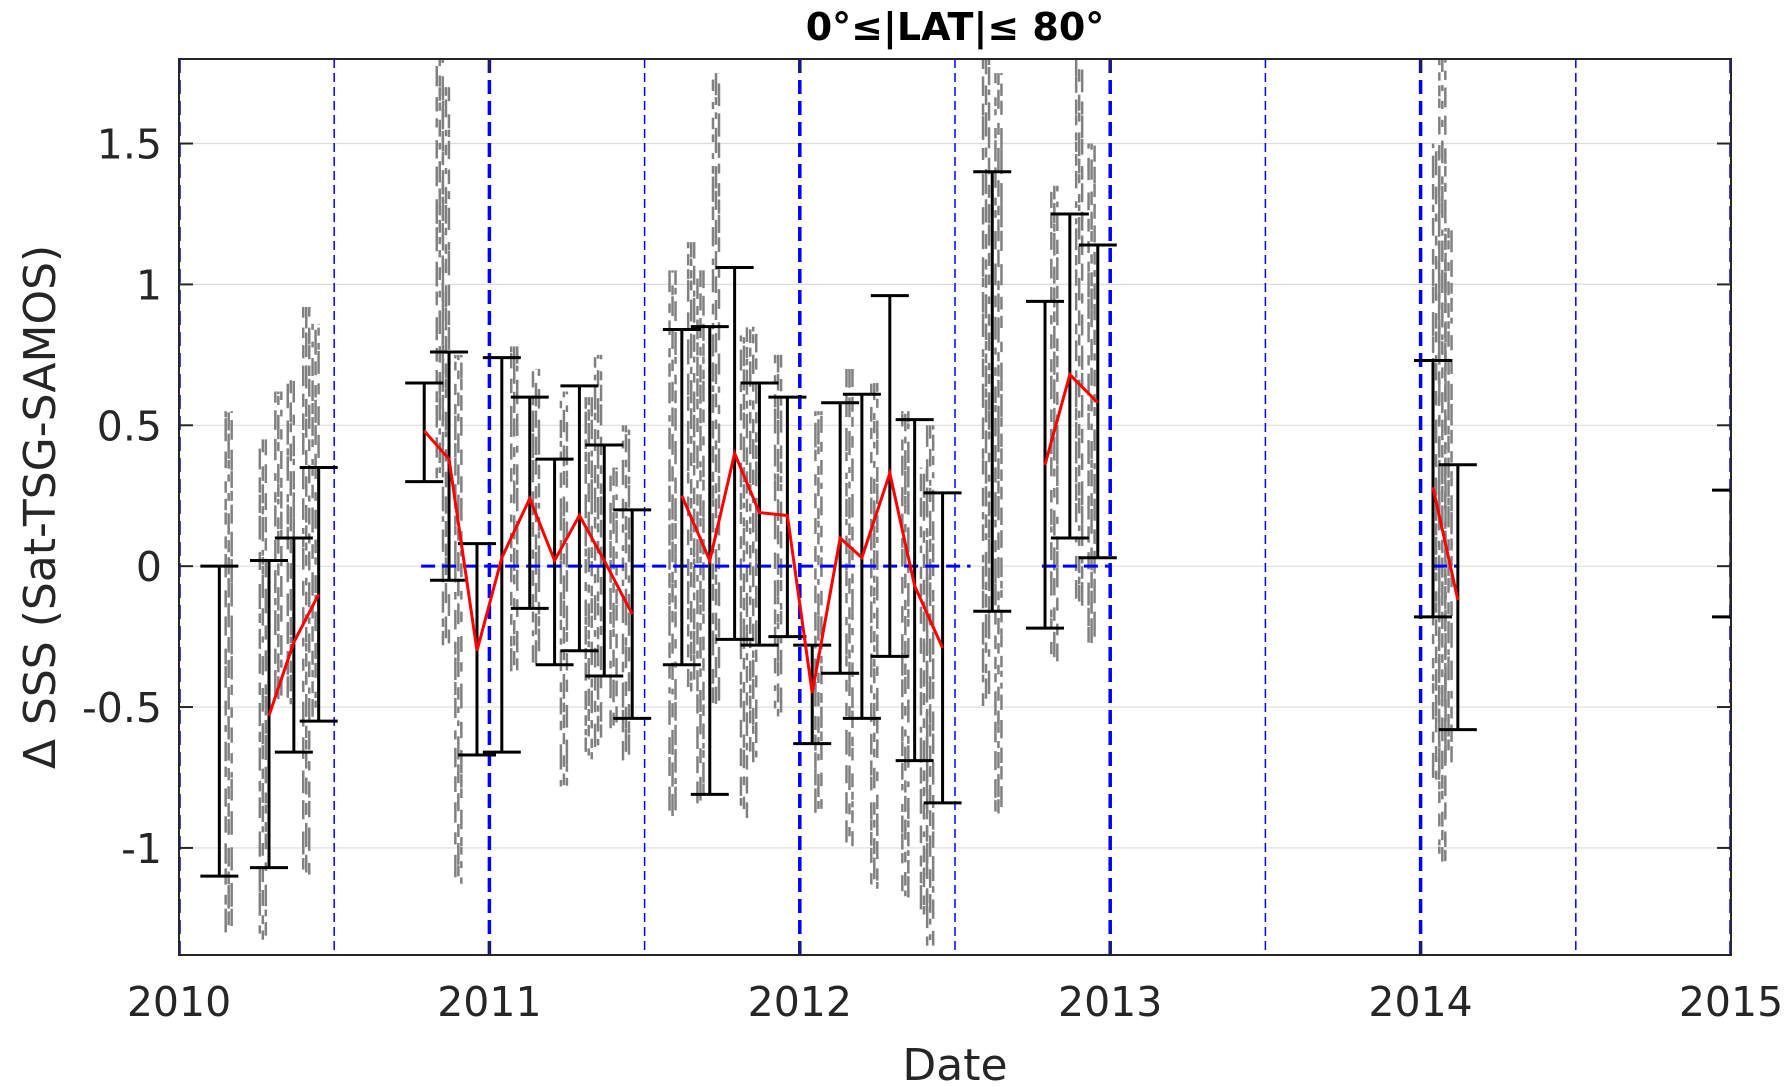 This screenshot has width=1792, height=1087. Describe the element at coordinates (954, 1063) in the screenshot. I see `x-axis-label: Date` at that location.